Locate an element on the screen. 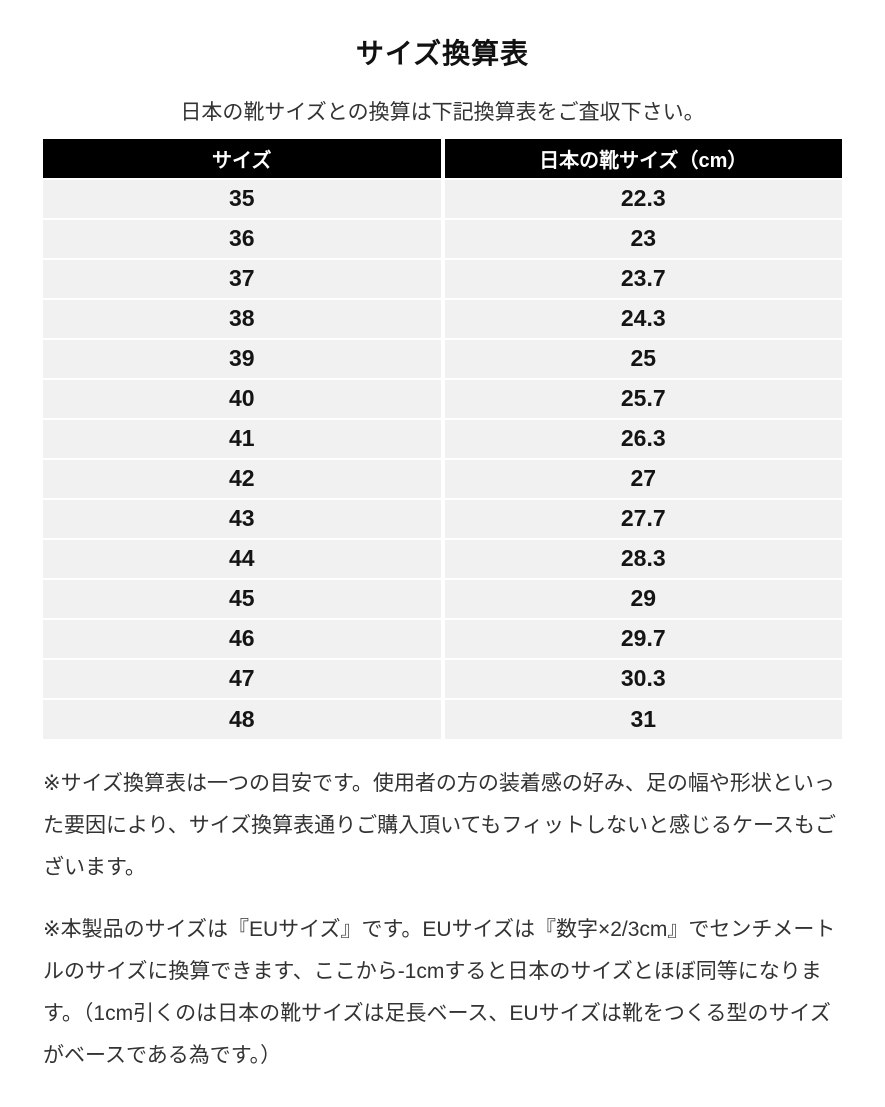  cm-cell: 24.3 is located at coordinates (642, 318).